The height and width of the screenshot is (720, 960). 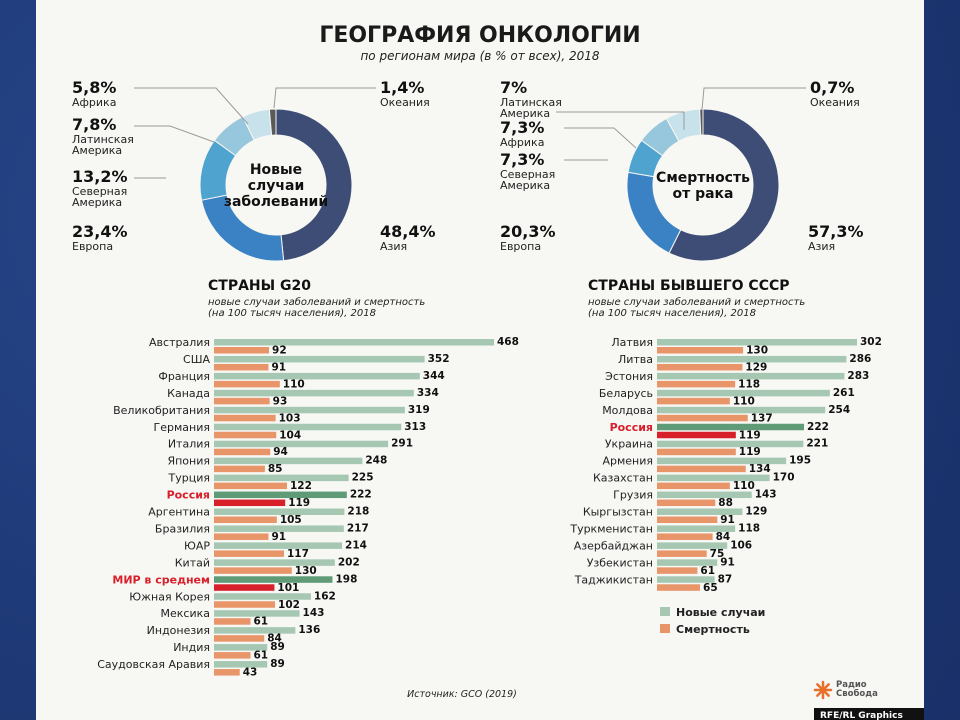 What do you see at coordinates (627, 410) in the screenshot?
I see `country-label: Молдова` at bounding box center [627, 410].